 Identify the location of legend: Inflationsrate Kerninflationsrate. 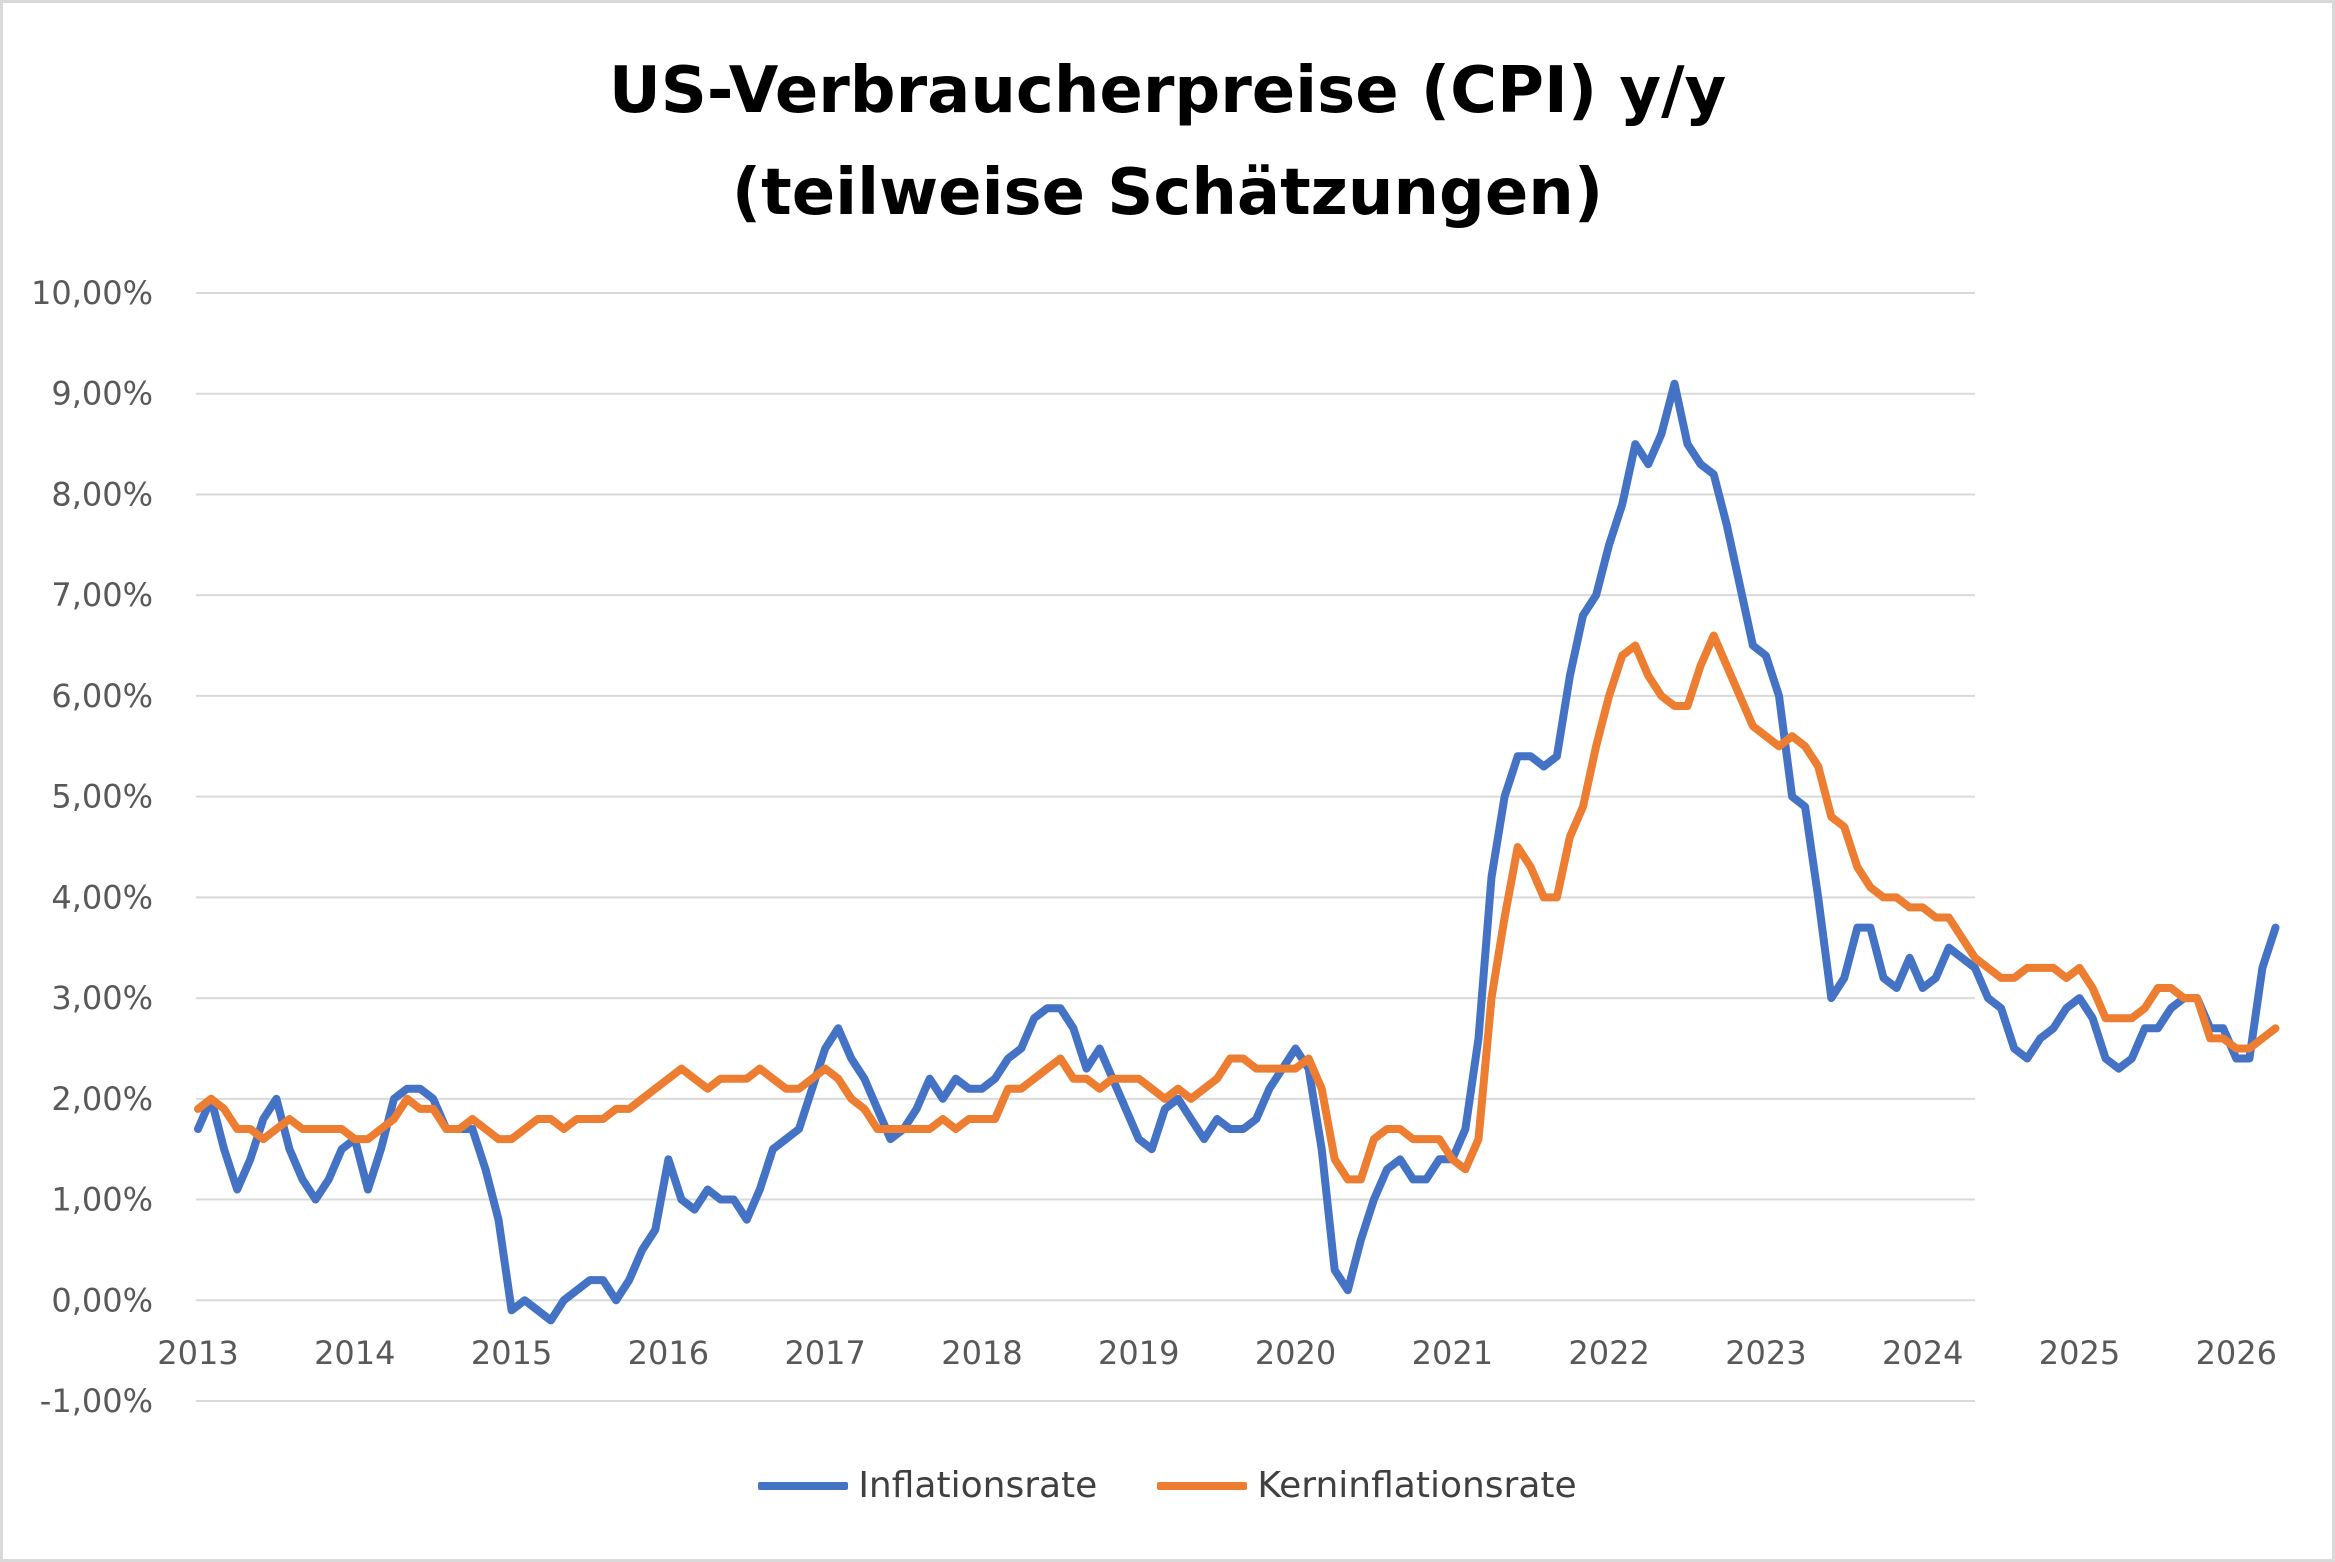
(1167, 1485).